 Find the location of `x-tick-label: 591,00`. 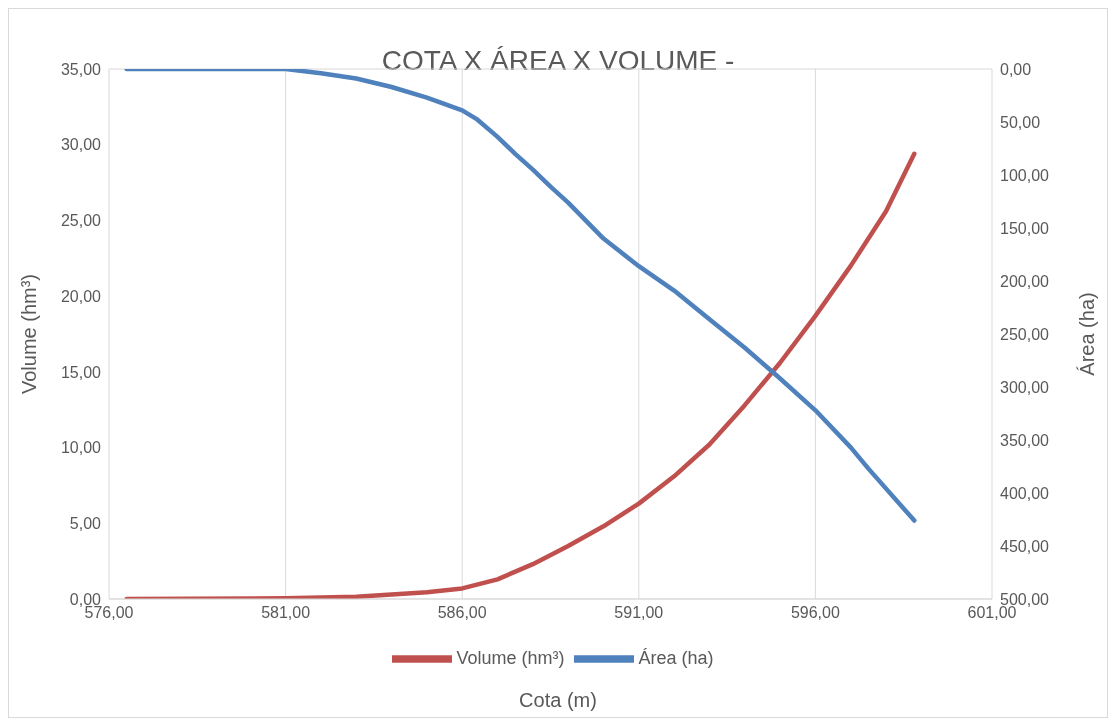

x-tick-label: 591,00 is located at coordinates (639, 613).